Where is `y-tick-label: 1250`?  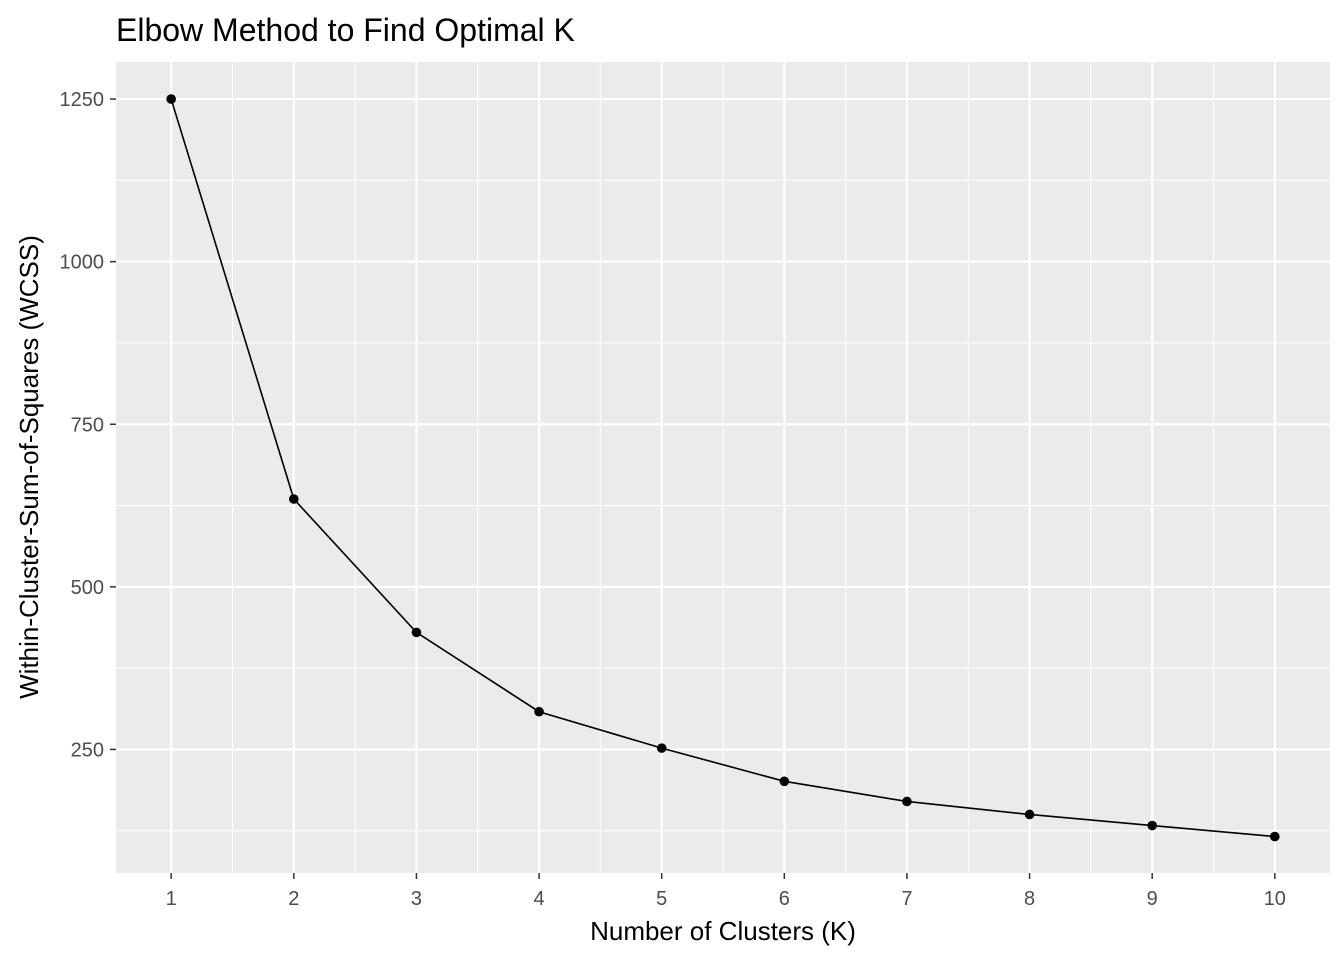
y-tick-label: 1250 is located at coordinates (82, 100).